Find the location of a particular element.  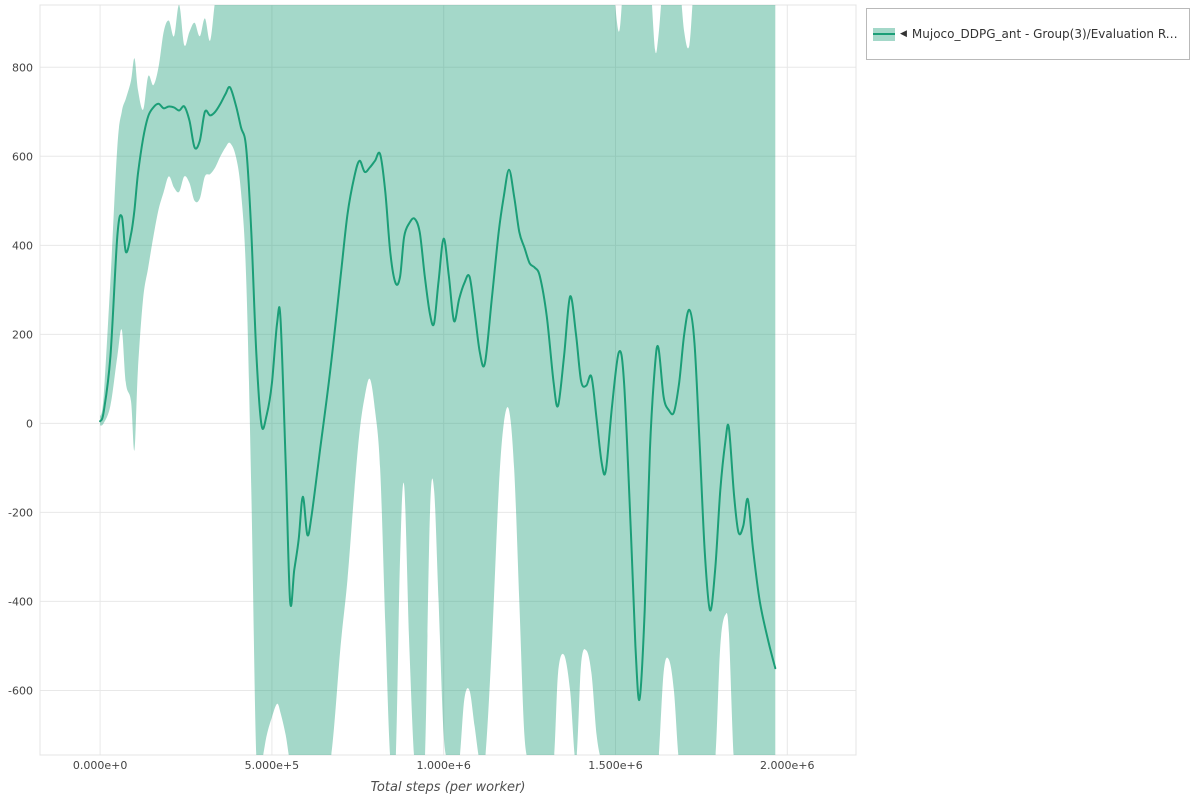

legend-line-icon is located at coordinates (884, 33).